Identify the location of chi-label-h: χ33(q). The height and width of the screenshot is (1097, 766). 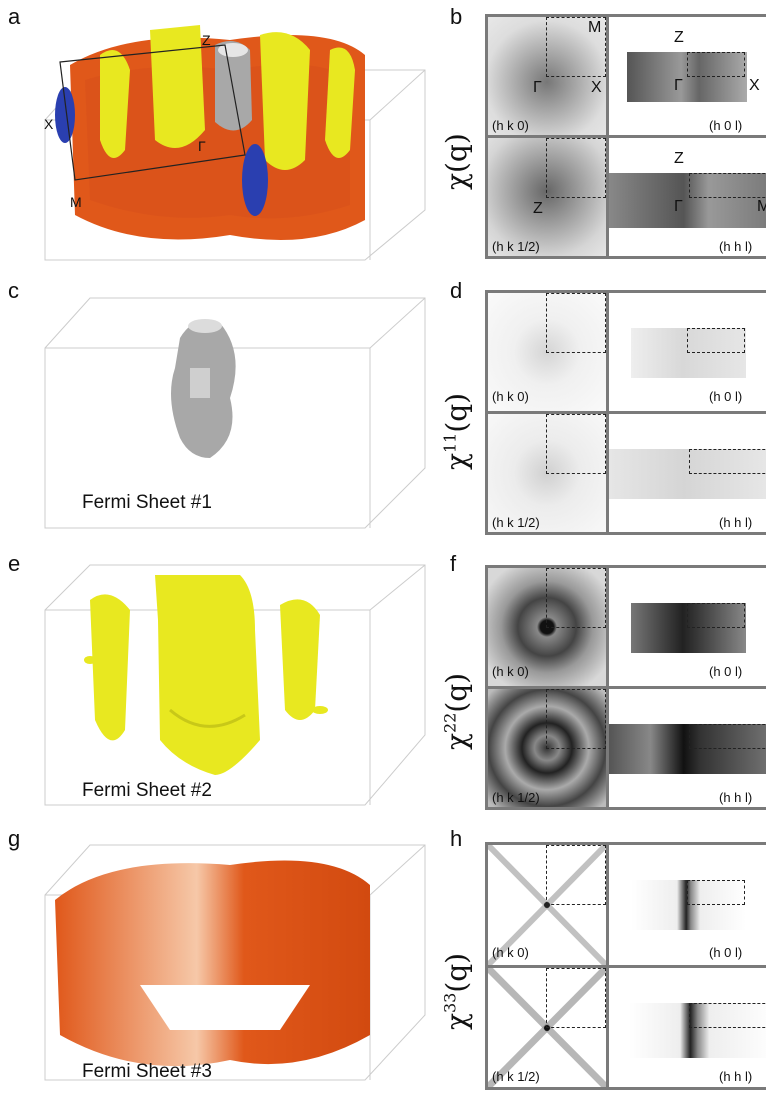
(456, 991).